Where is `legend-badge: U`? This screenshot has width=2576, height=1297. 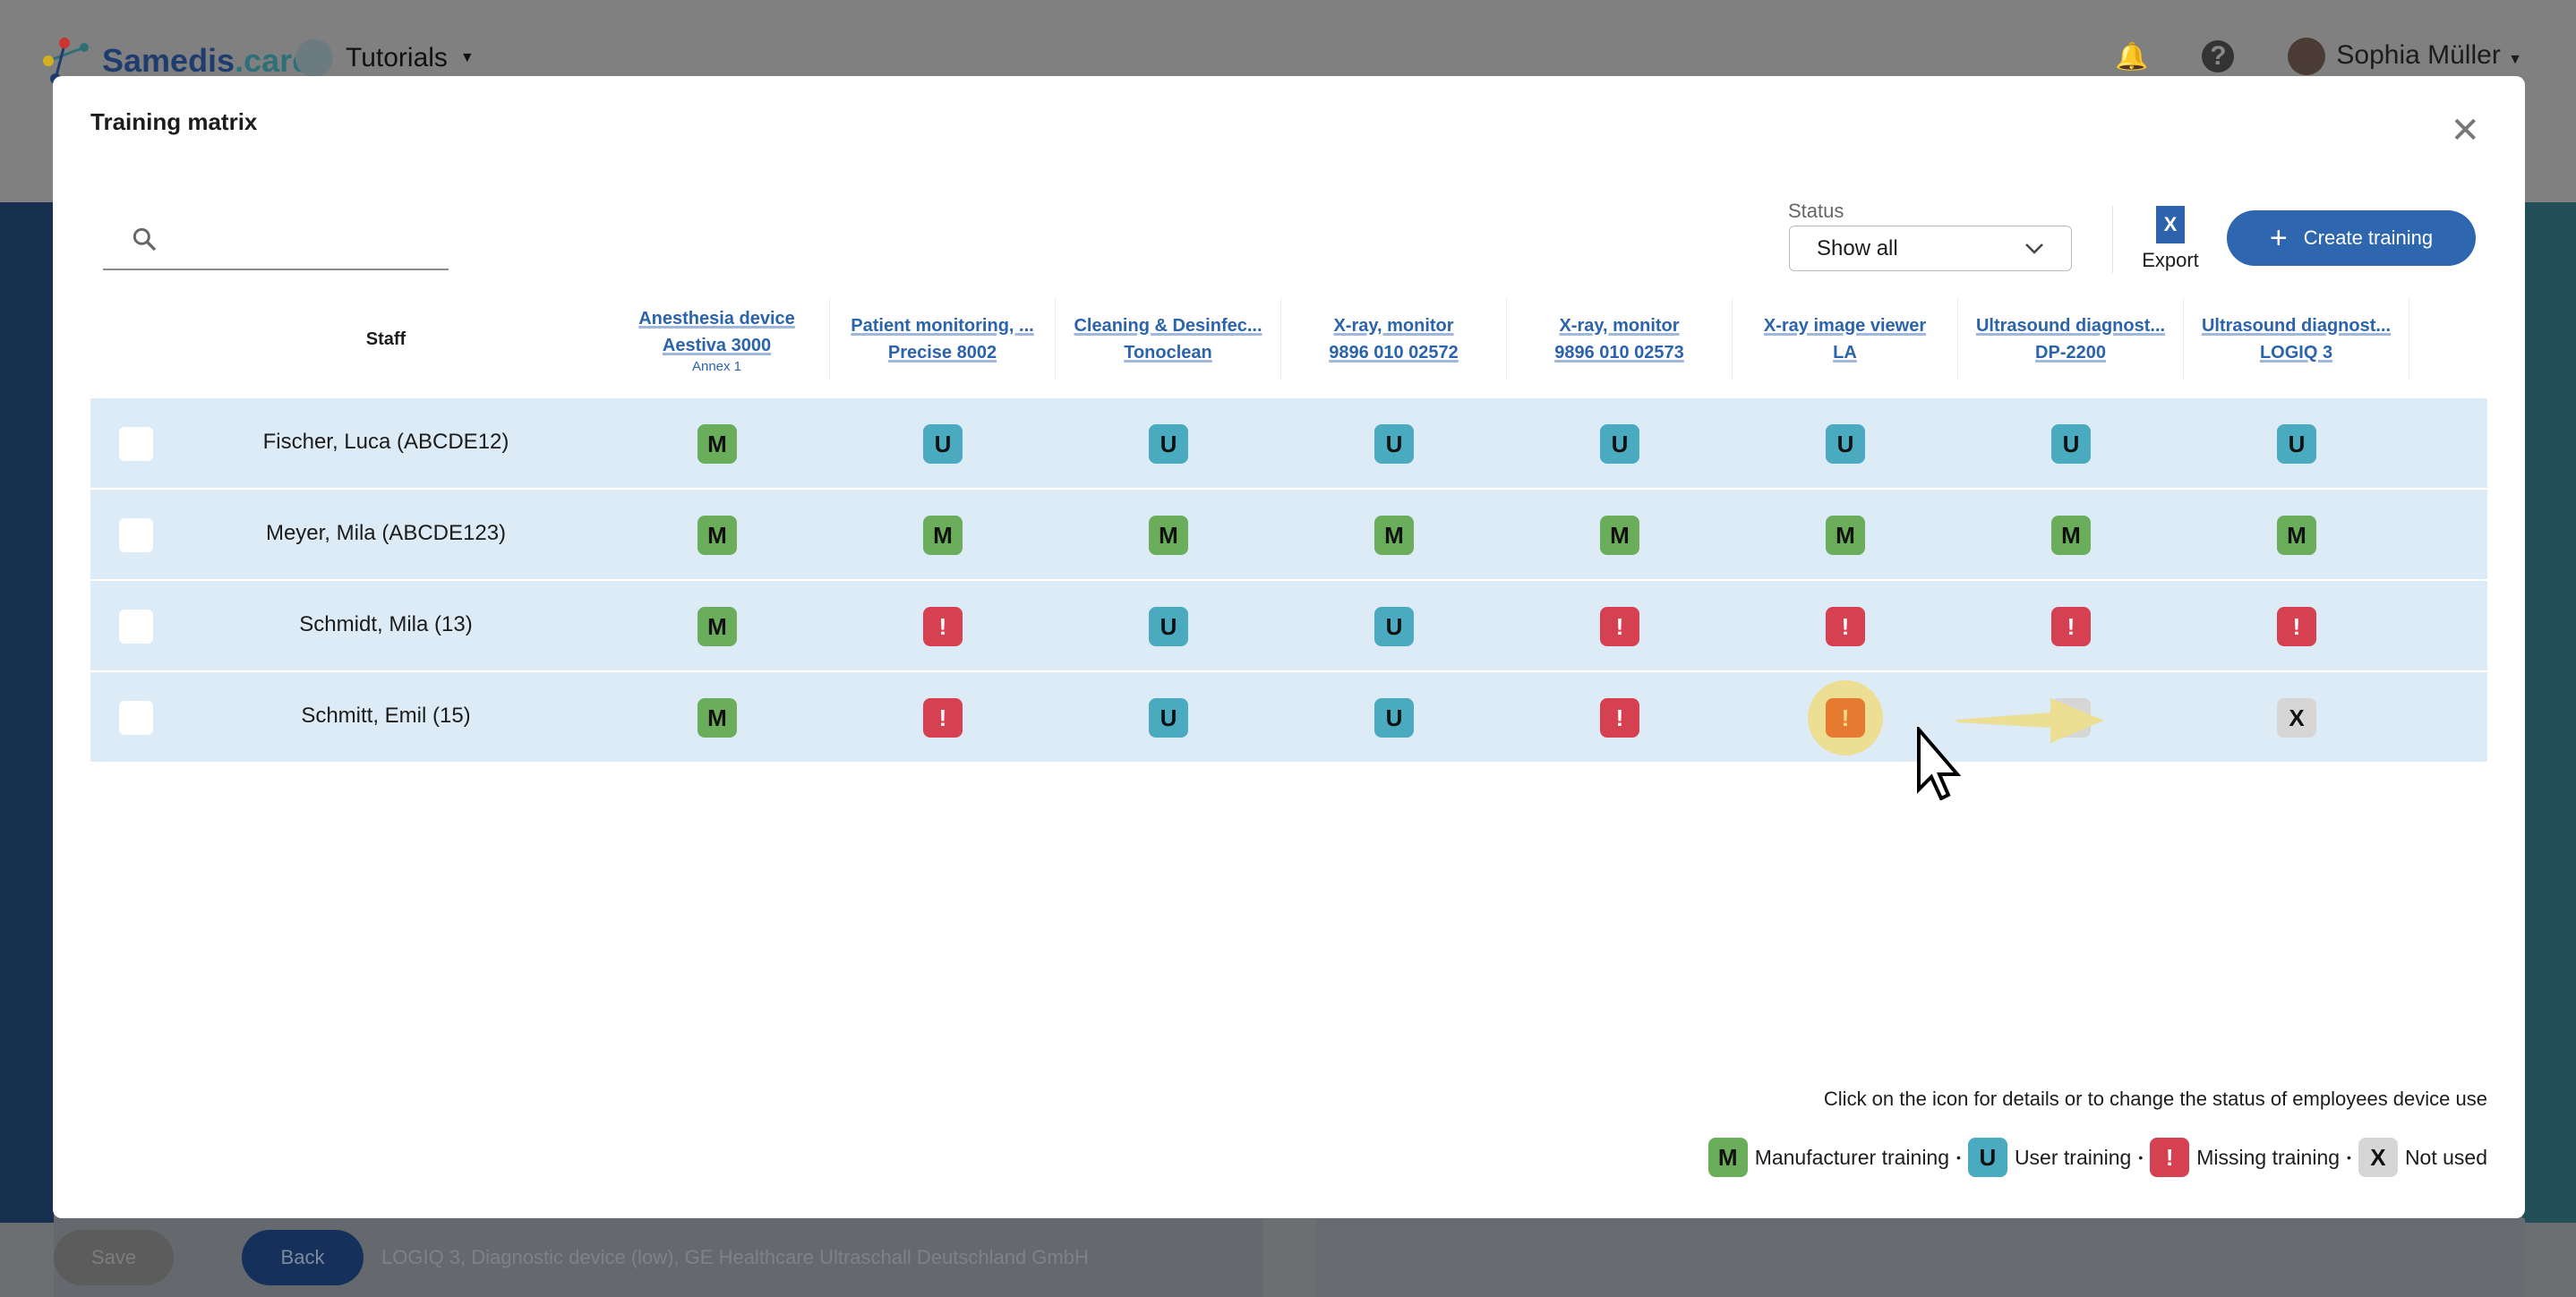 legend-badge: U is located at coordinates (1987, 1157).